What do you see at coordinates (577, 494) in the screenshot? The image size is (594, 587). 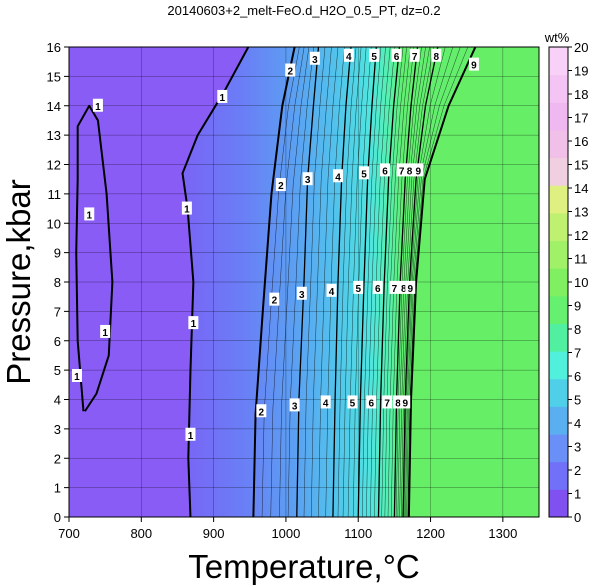 I see `colorbar-tick-label: 1` at bounding box center [577, 494].